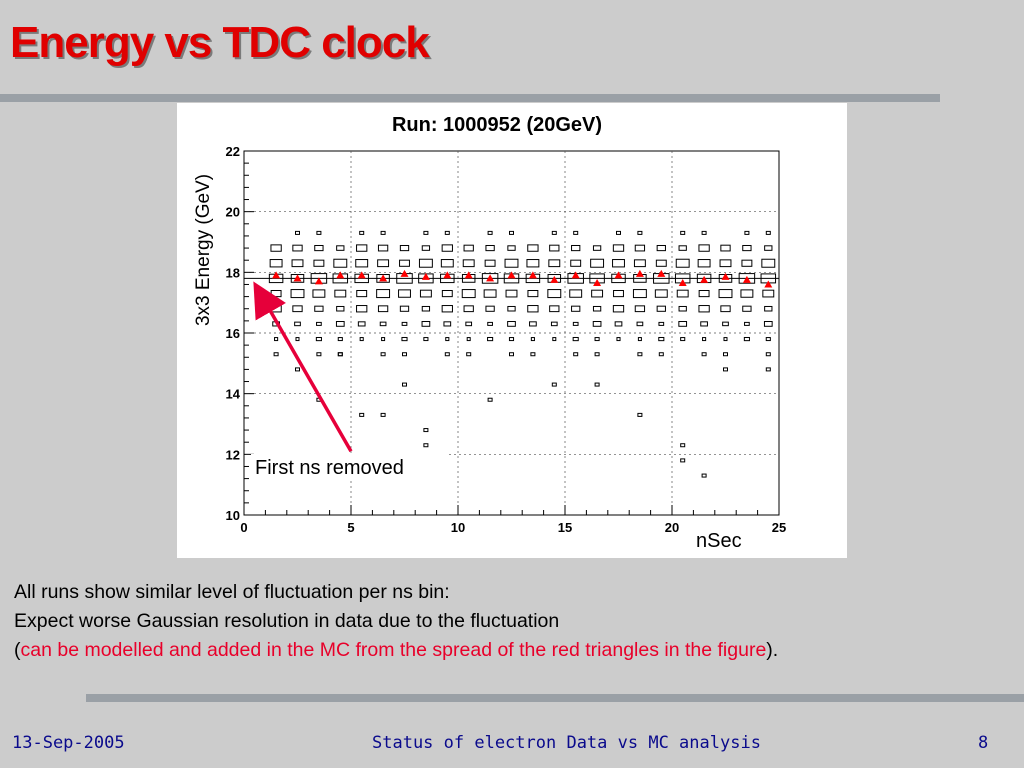 This screenshot has height=768, width=1024. Describe the element at coordinates (779, 527) in the screenshot. I see `x-tick-label: 25` at that location.